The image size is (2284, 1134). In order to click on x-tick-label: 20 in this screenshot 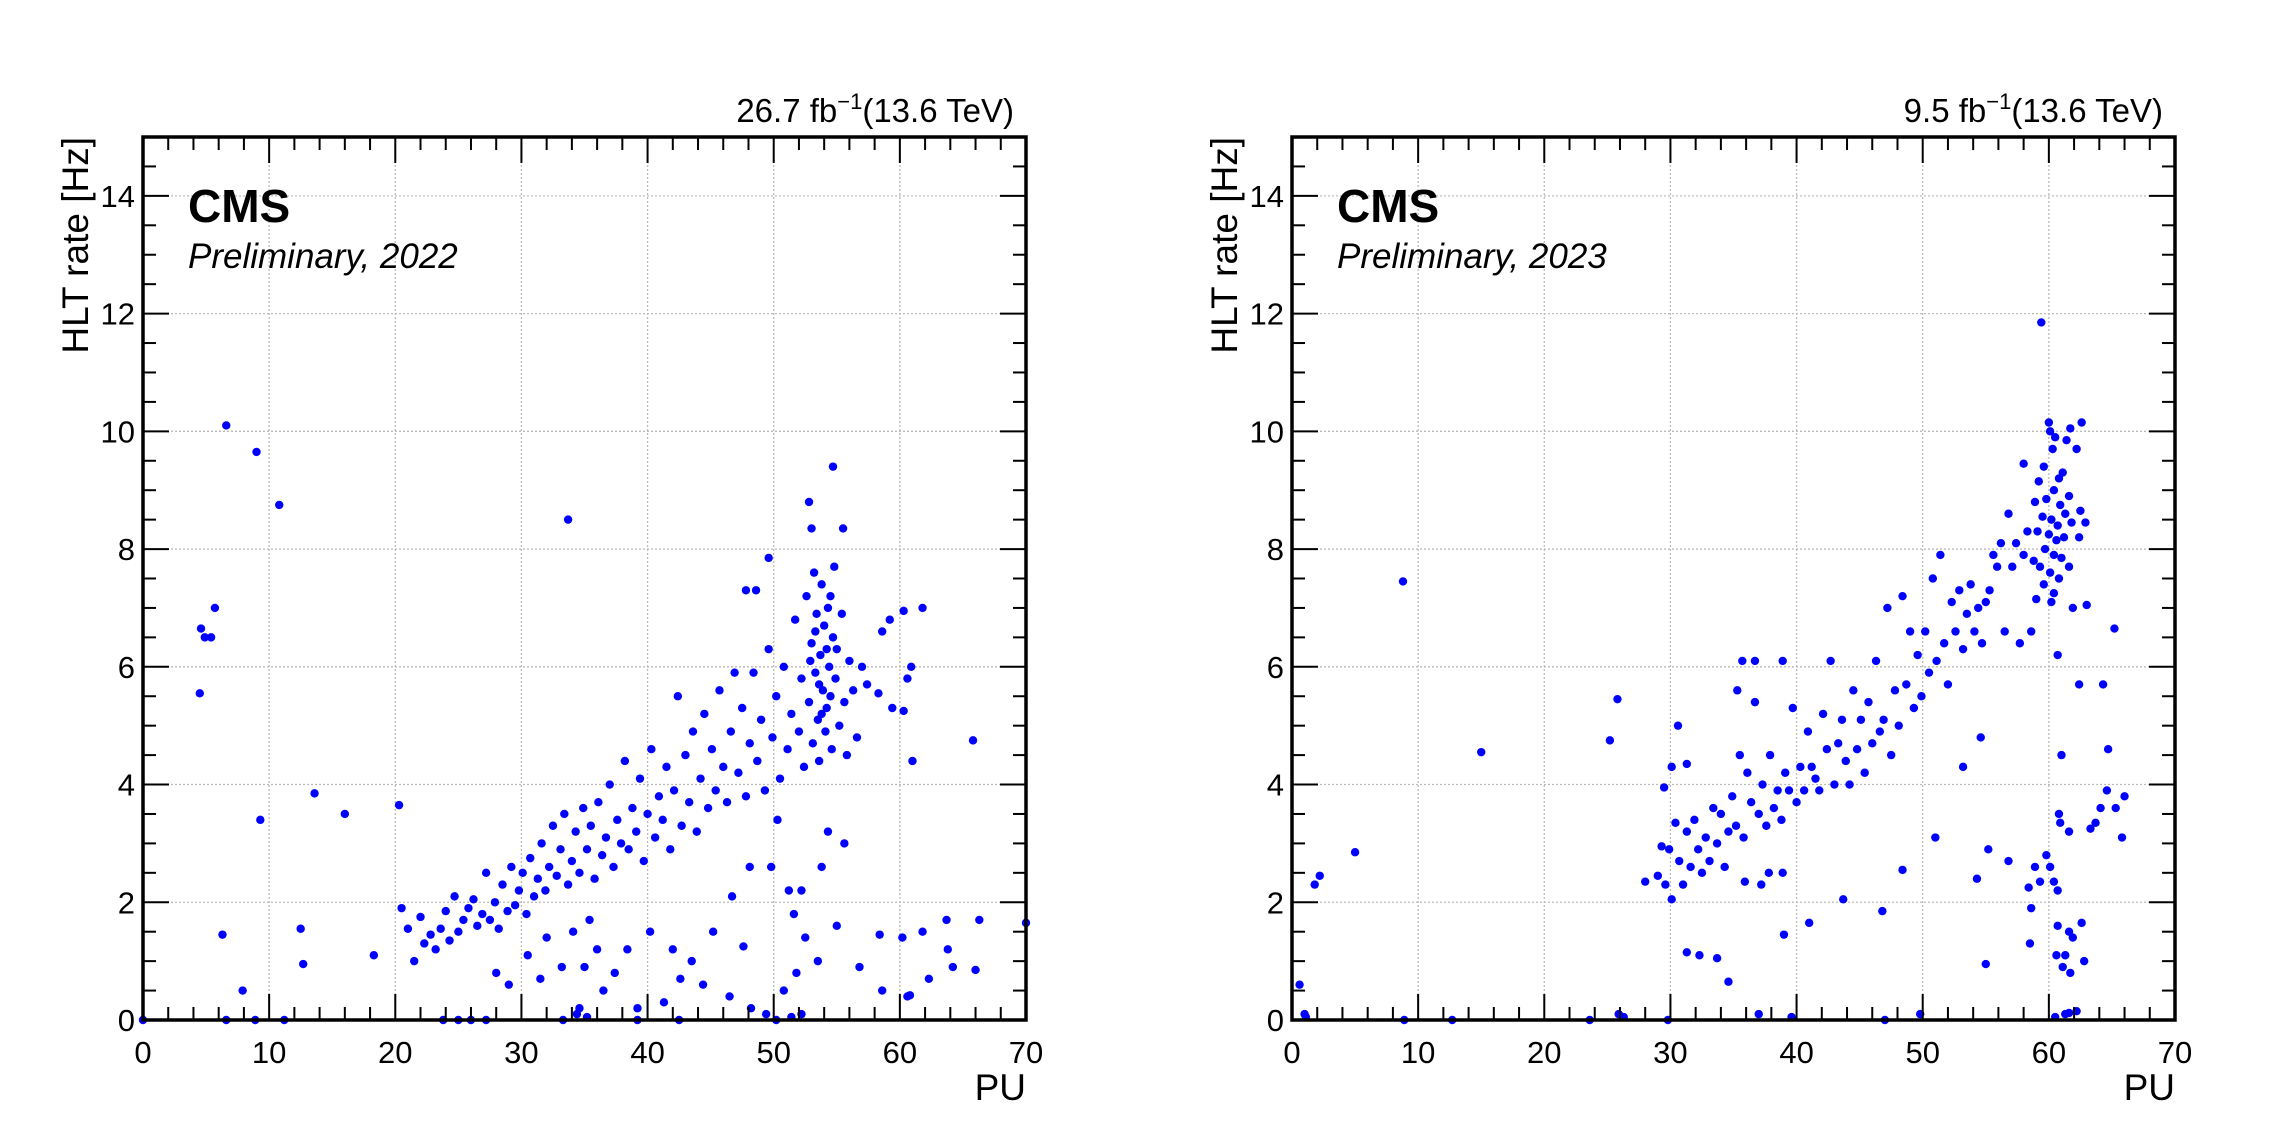, I will do `click(395, 1052)`.